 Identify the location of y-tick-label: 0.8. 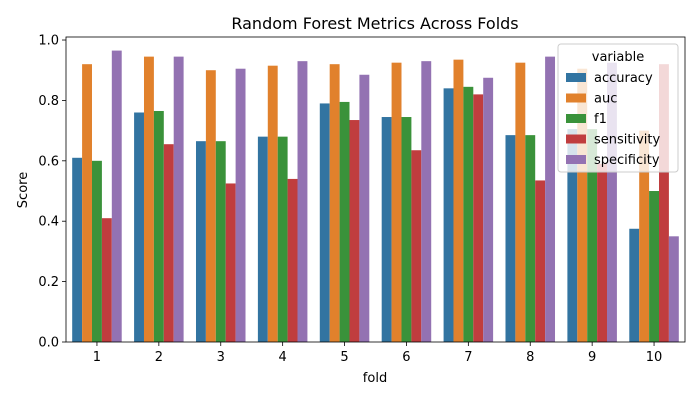
(48, 101).